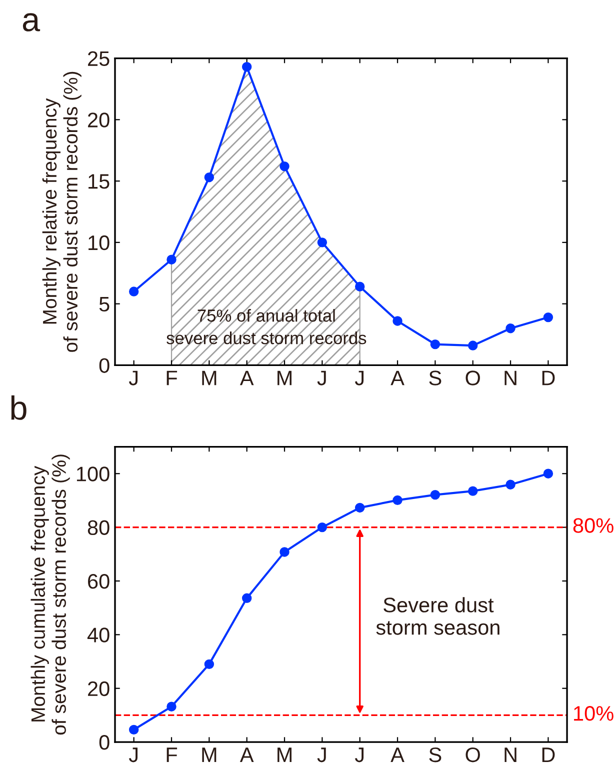 Image resolution: width=615 pixels, height=777 pixels. What do you see at coordinates (266, 326) in the screenshot?
I see `annotation: 75% of anual total severe dust storm records` at bounding box center [266, 326].